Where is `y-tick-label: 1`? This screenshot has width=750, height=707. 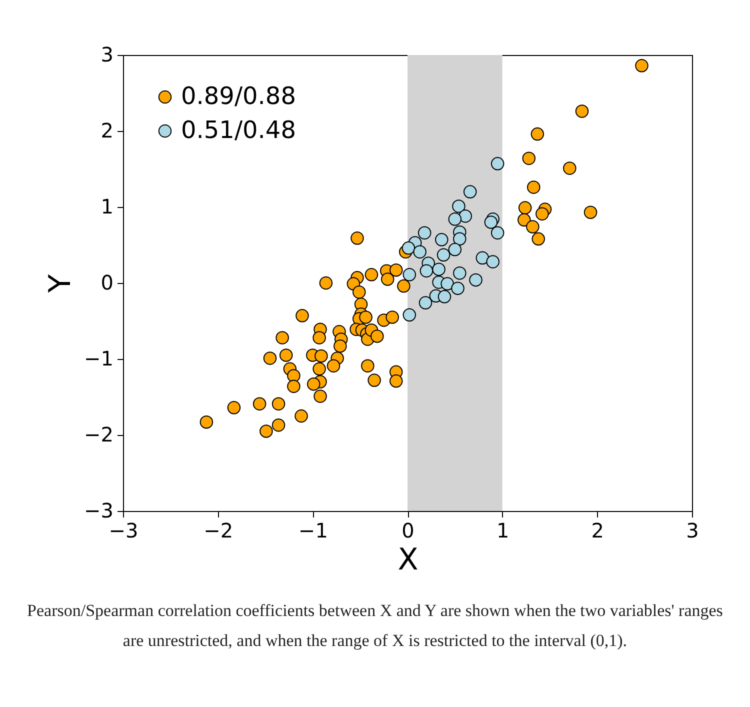
y-tick-label: 1 is located at coordinates (107, 206).